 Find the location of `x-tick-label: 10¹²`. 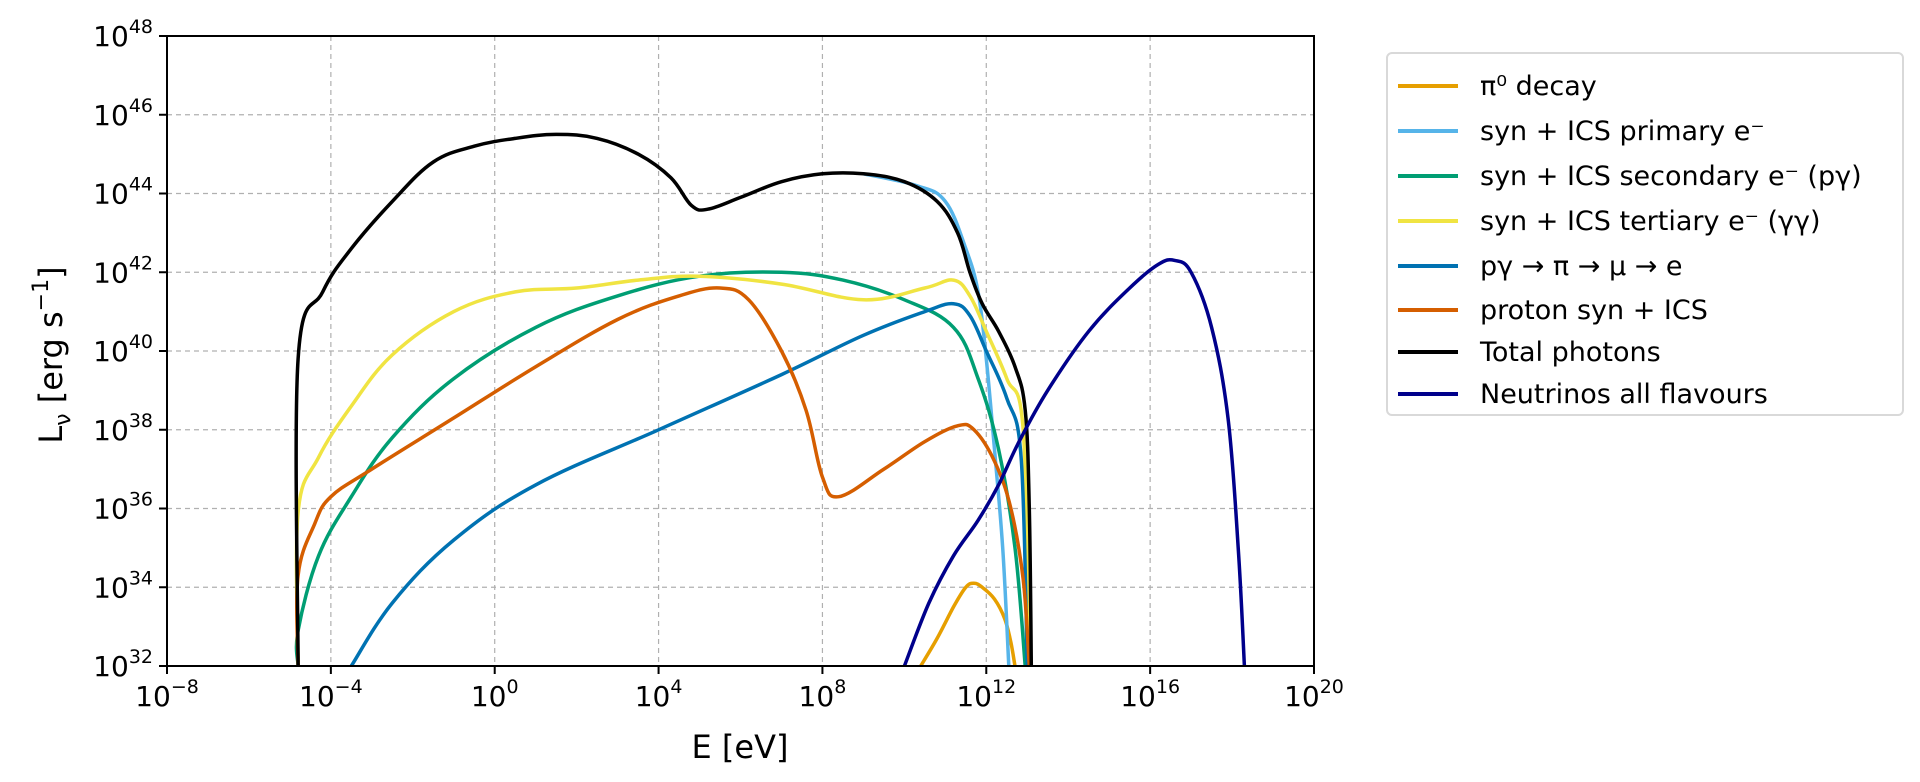

x-tick-label: 10¹² is located at coordinates (986, 694).